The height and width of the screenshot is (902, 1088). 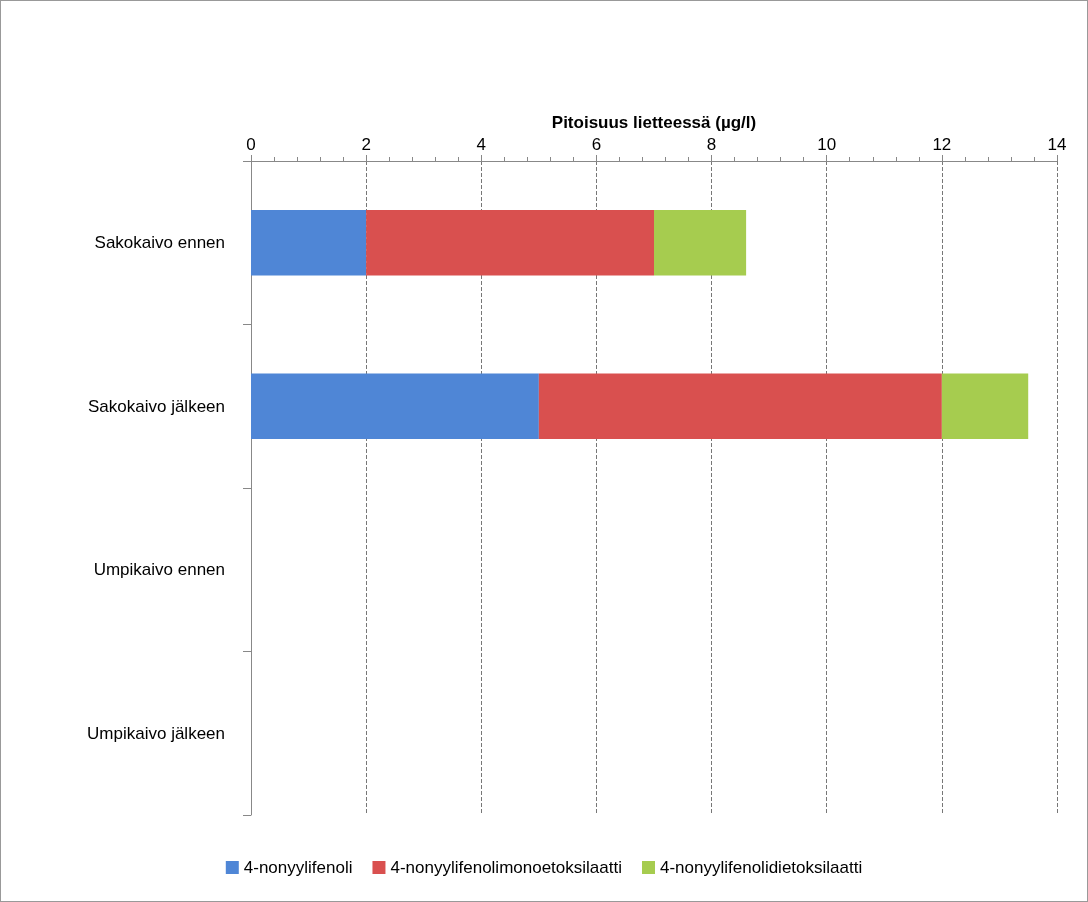 I want to click on legend-label: 4-nonyylifenoli, so click(x=298, y=867).